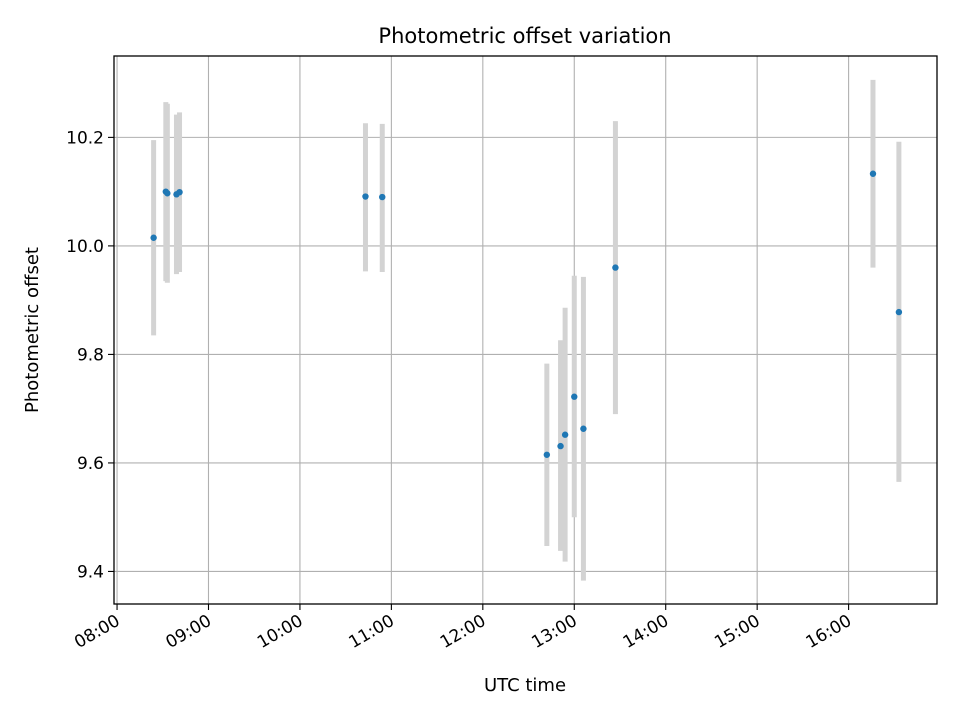 The width and height of the screenshot is (960, 720). Describe the element at coordinates (524, 36) in the screenshot. I see `chart-title: Photometric offset variation` at that location.